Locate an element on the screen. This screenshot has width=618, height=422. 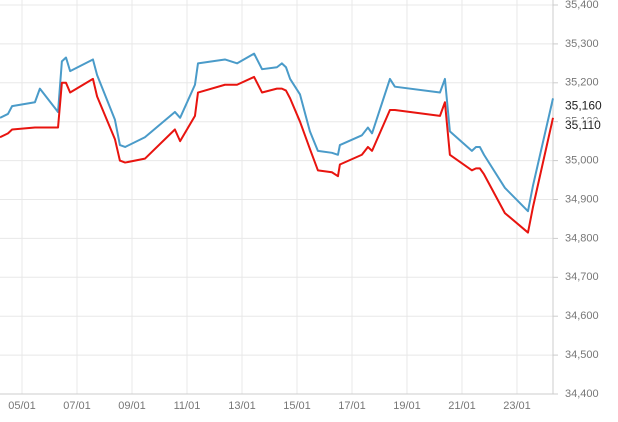
x-tick-label: 07/01 is located at coordinates (77, 406).